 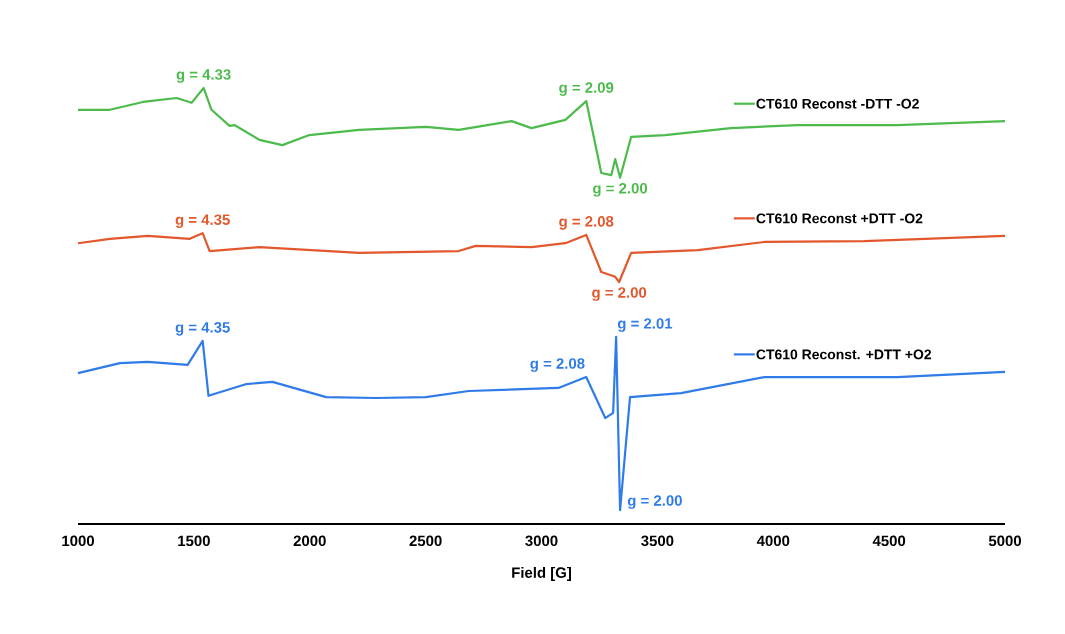 I want to click on annotation: g = 2.09, so click(x=586, y=89).